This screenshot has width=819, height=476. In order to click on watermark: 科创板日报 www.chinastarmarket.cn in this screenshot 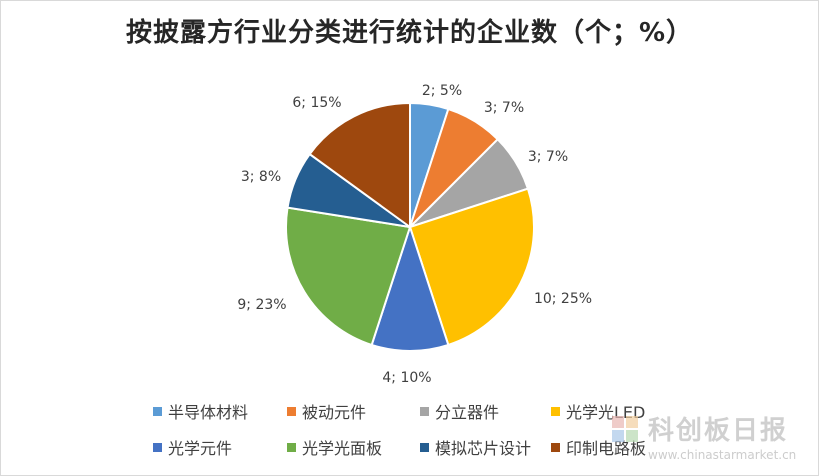, I will do `click(712, 440)`.